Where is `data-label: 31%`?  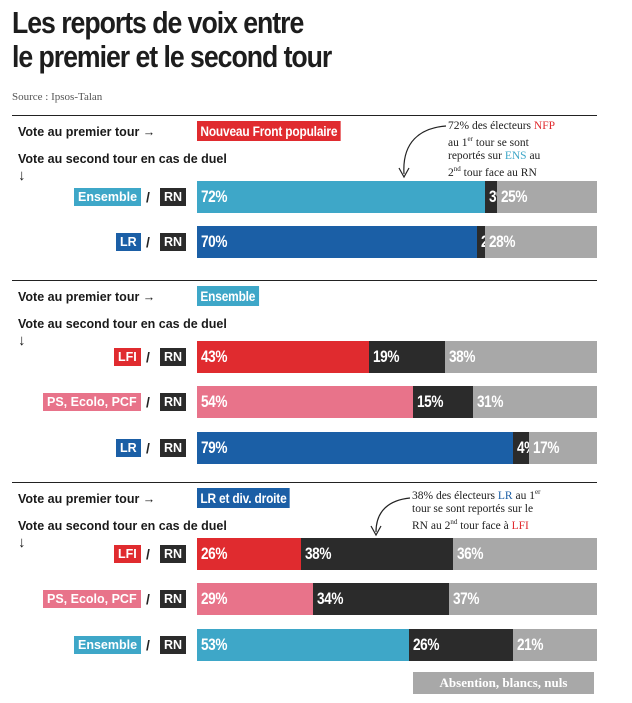 data-label: 31% is located at coordinates (490, 401).